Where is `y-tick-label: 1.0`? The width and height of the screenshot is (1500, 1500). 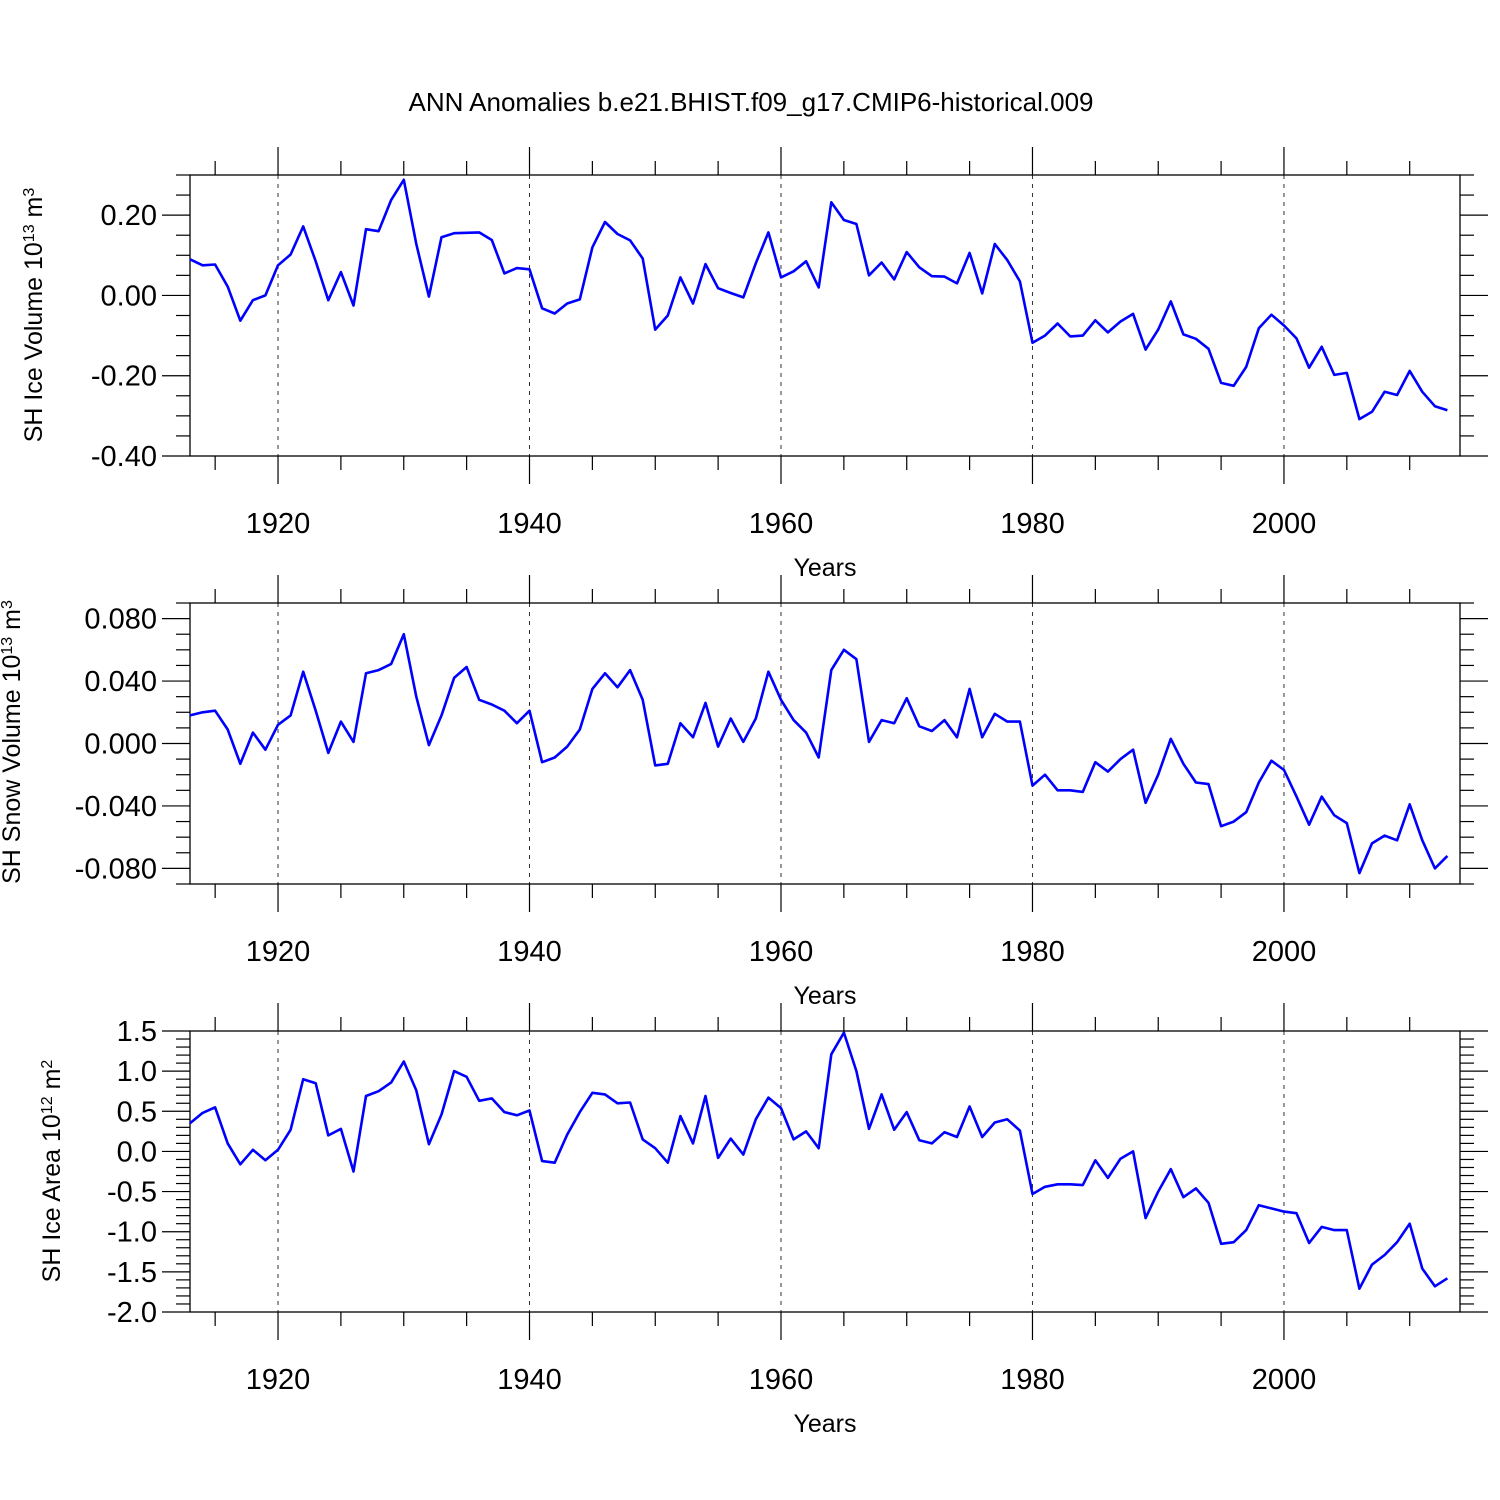 y-tick-label: 1.0 is located at coordinates (137, 1072).